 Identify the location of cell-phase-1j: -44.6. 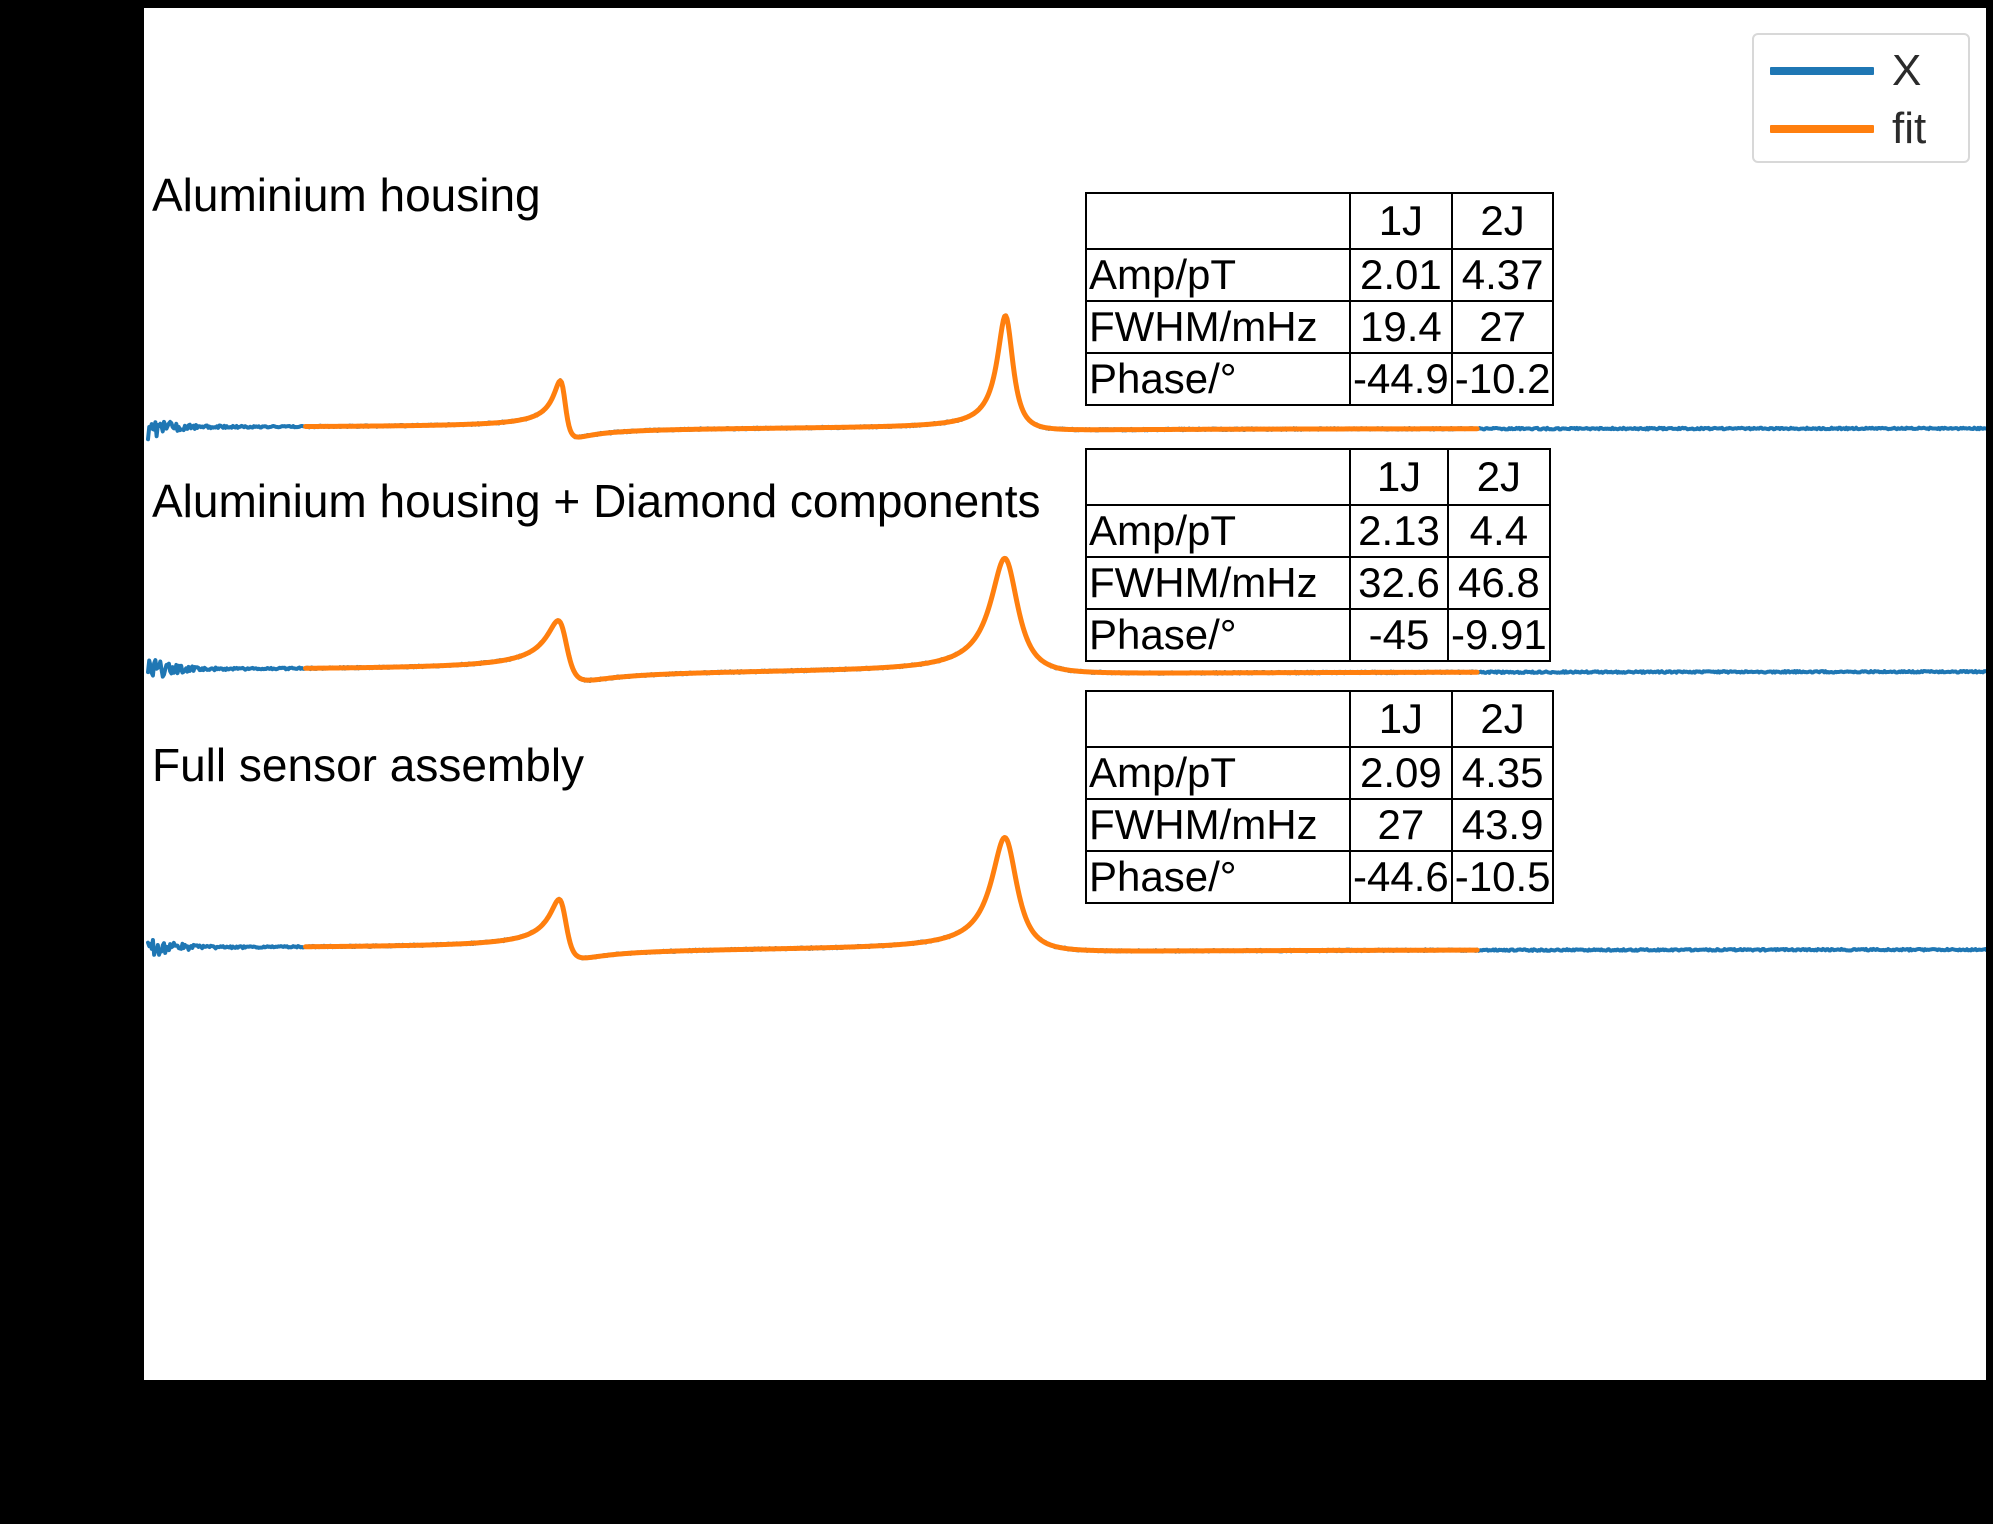
(1401, 877).